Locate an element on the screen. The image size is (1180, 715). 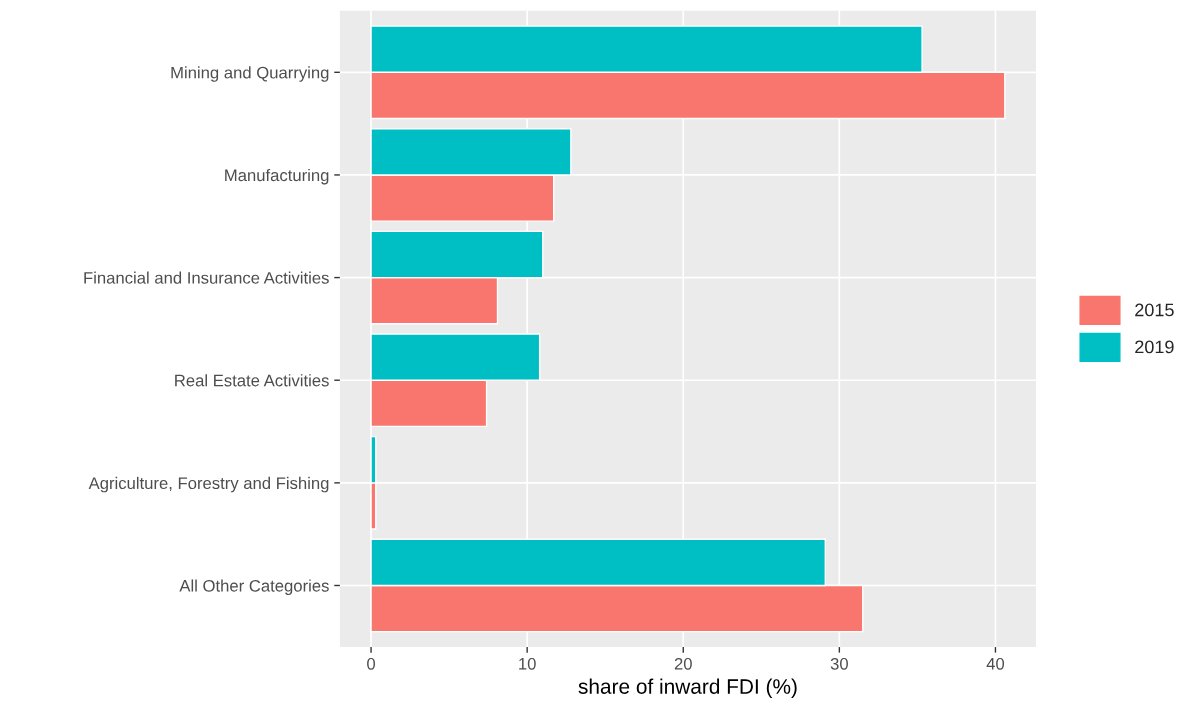
x-tick-label: 30 is located at coordinates (839, 663).